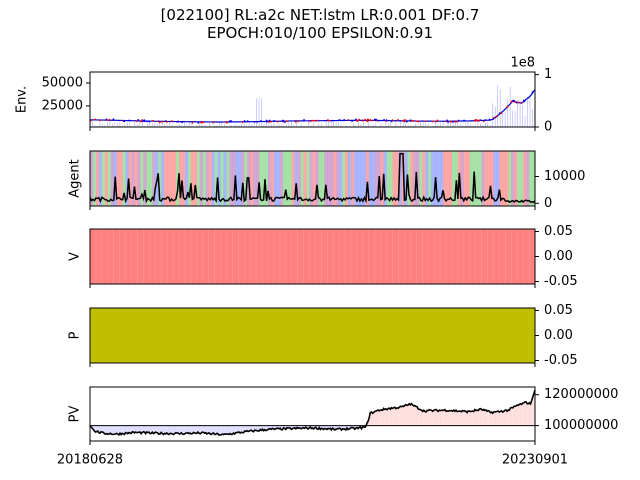 Image resolution: width=640 pixels, height=480 pixels. What do you see at coordinates (535, 460) in the screenshot?
I see `x-tick-label-end: 20230901` at bounding box center [535, 460].